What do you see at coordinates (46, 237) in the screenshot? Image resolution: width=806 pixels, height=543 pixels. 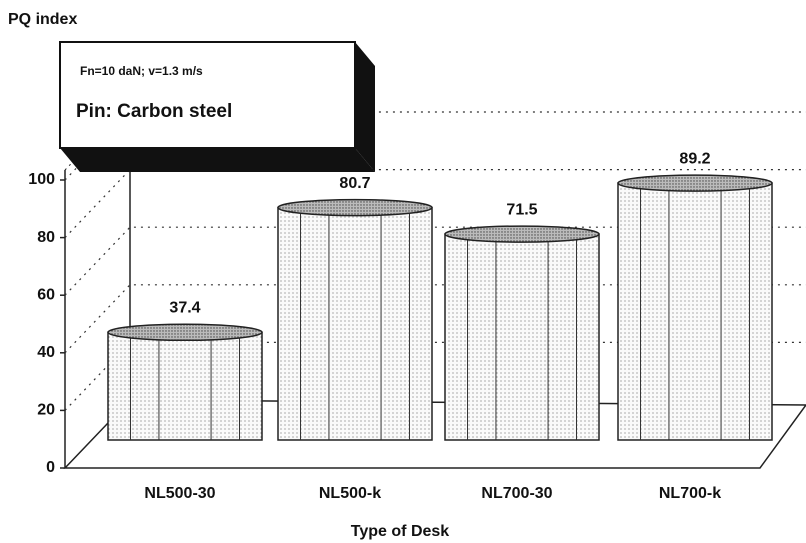 I see `y-tick-label: 80` at bounding box center [46, 237].